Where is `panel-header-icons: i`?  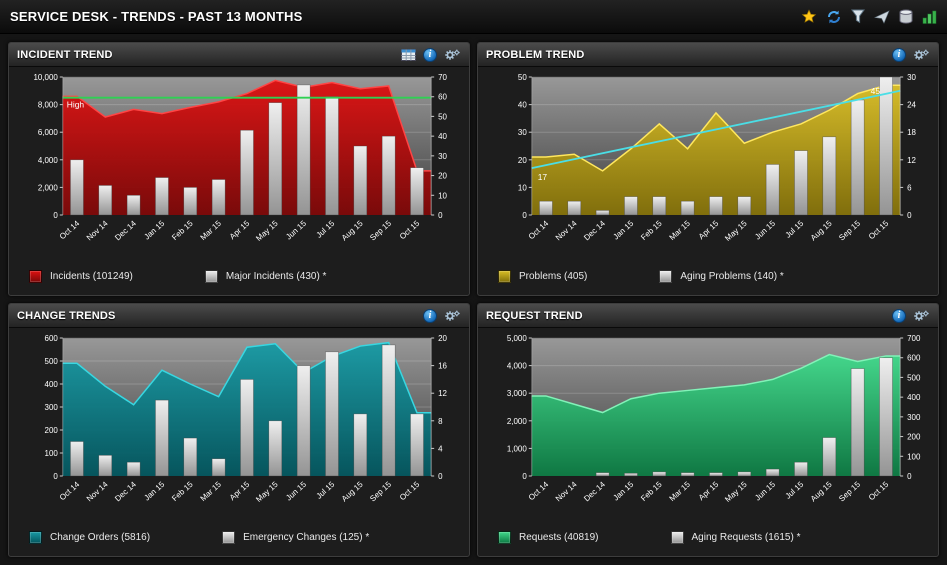
panel-header-icons: i is located at coordinates (911, 315).